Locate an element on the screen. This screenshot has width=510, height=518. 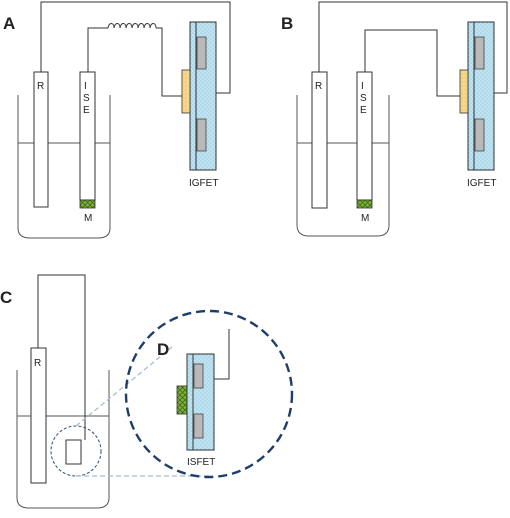
panel-a-igfet-source is located at coordinates (201, 53).